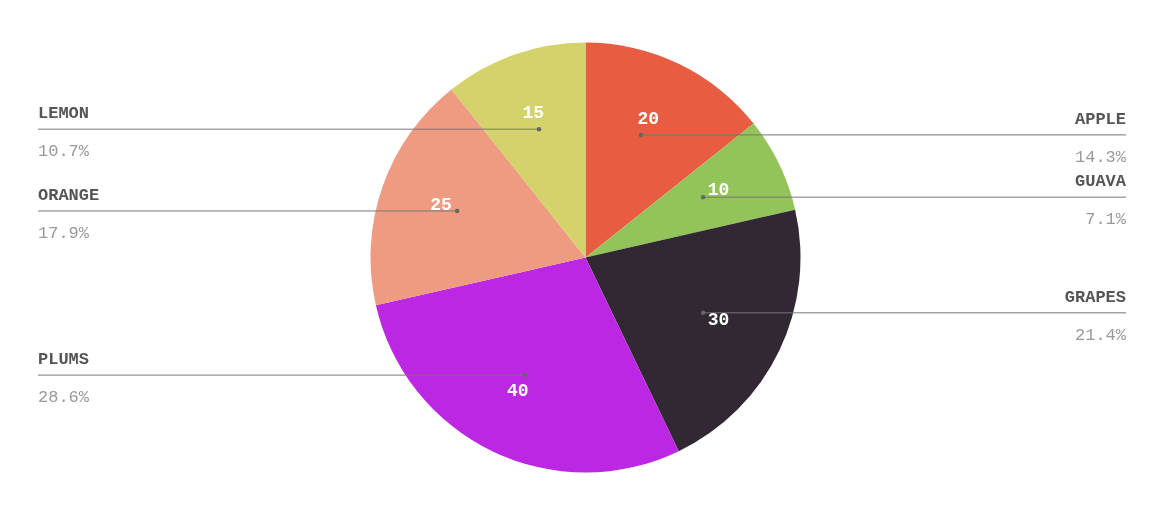  I want to click on slice-label: ORANGE, so click(69, 195).